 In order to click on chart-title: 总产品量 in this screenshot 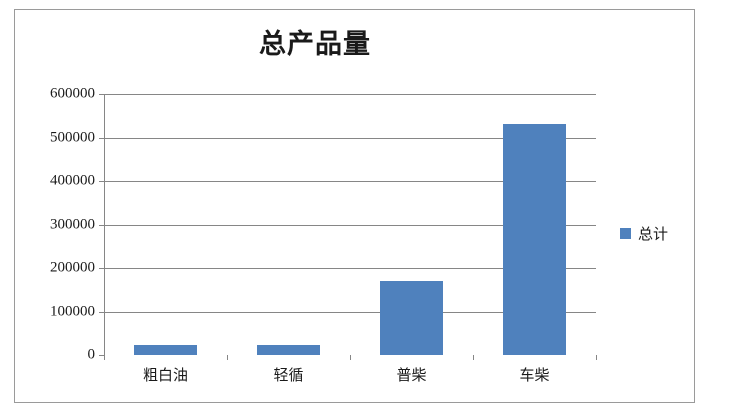, I will do `click(315, 44)`.